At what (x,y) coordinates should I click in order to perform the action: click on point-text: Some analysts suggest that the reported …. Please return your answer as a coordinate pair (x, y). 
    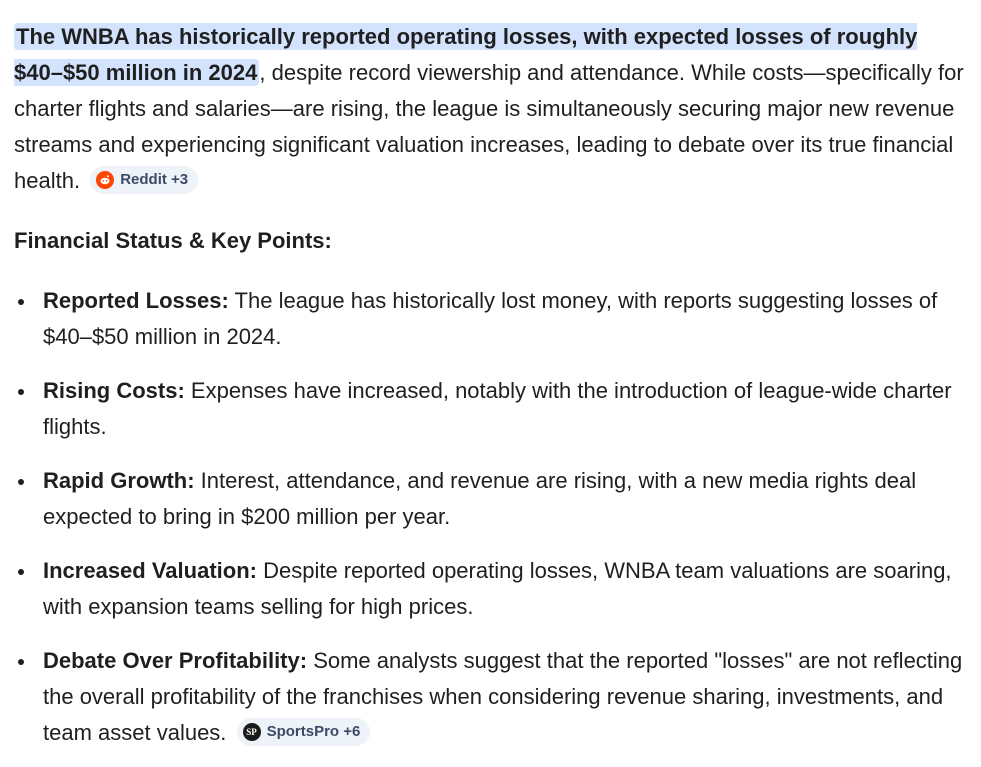
    Looking at the image, I should click on (503, 696).